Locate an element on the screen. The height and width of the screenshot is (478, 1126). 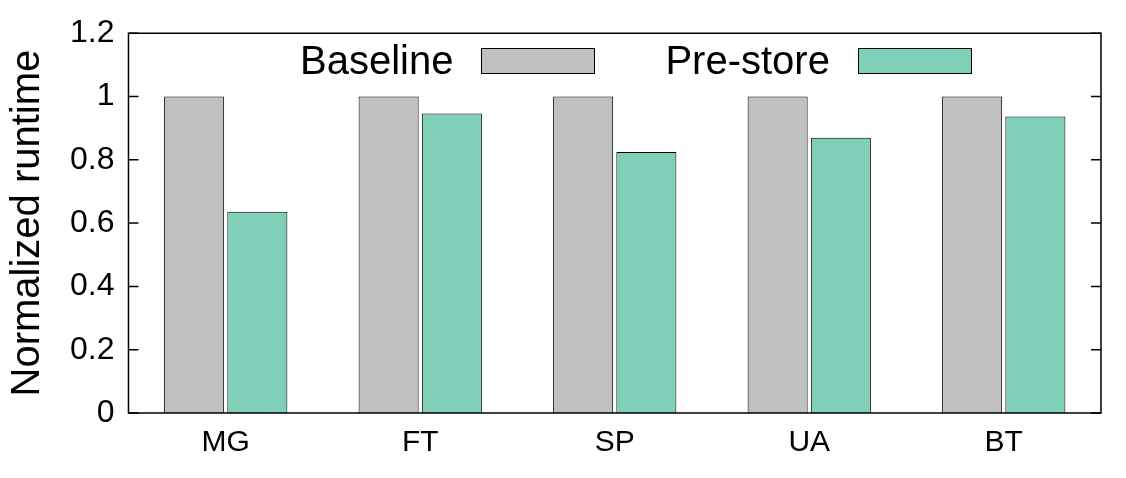
x-tick-label: UA is located at coordinates (809, 441).